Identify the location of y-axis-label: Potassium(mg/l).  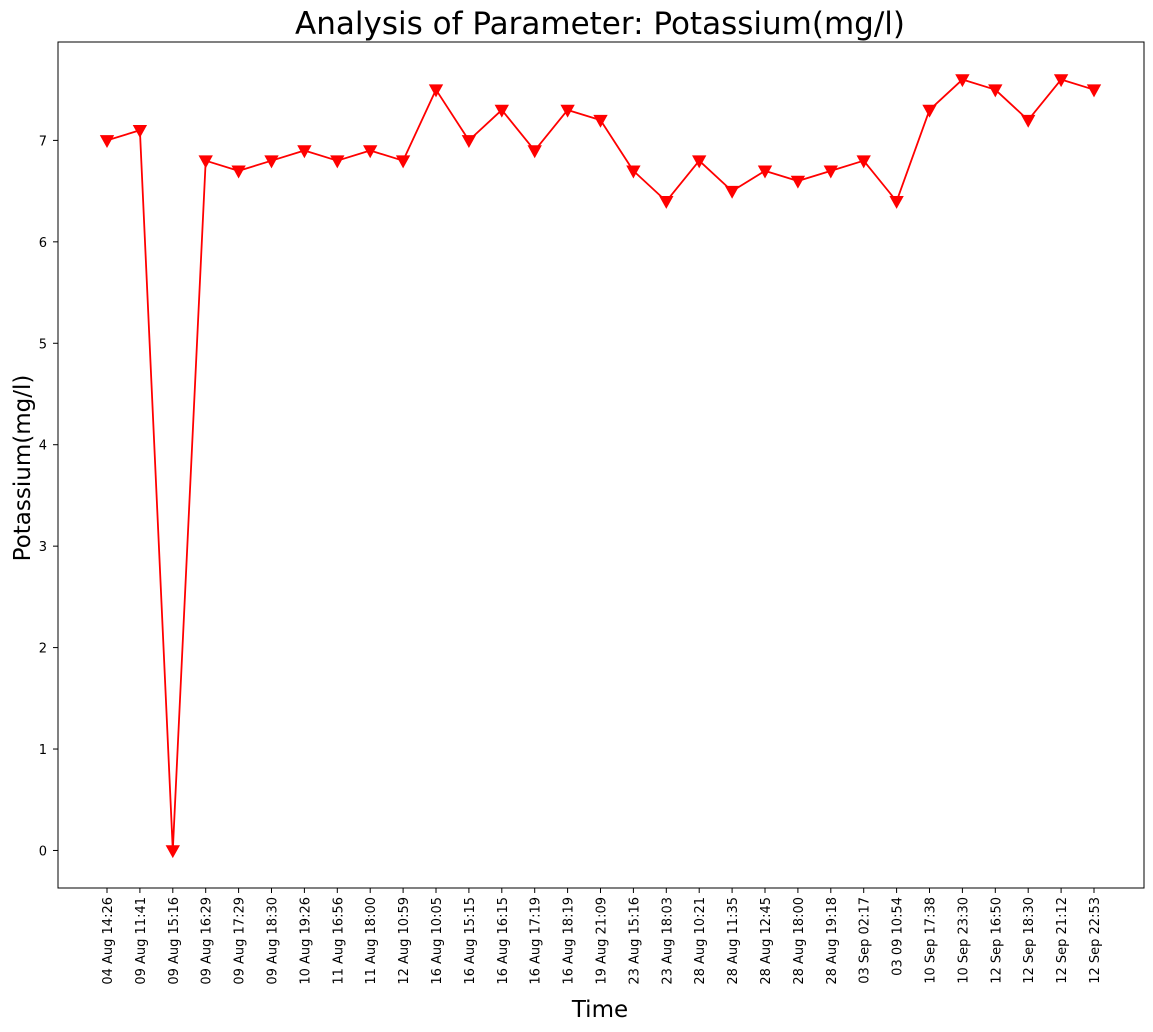
(23, 468).